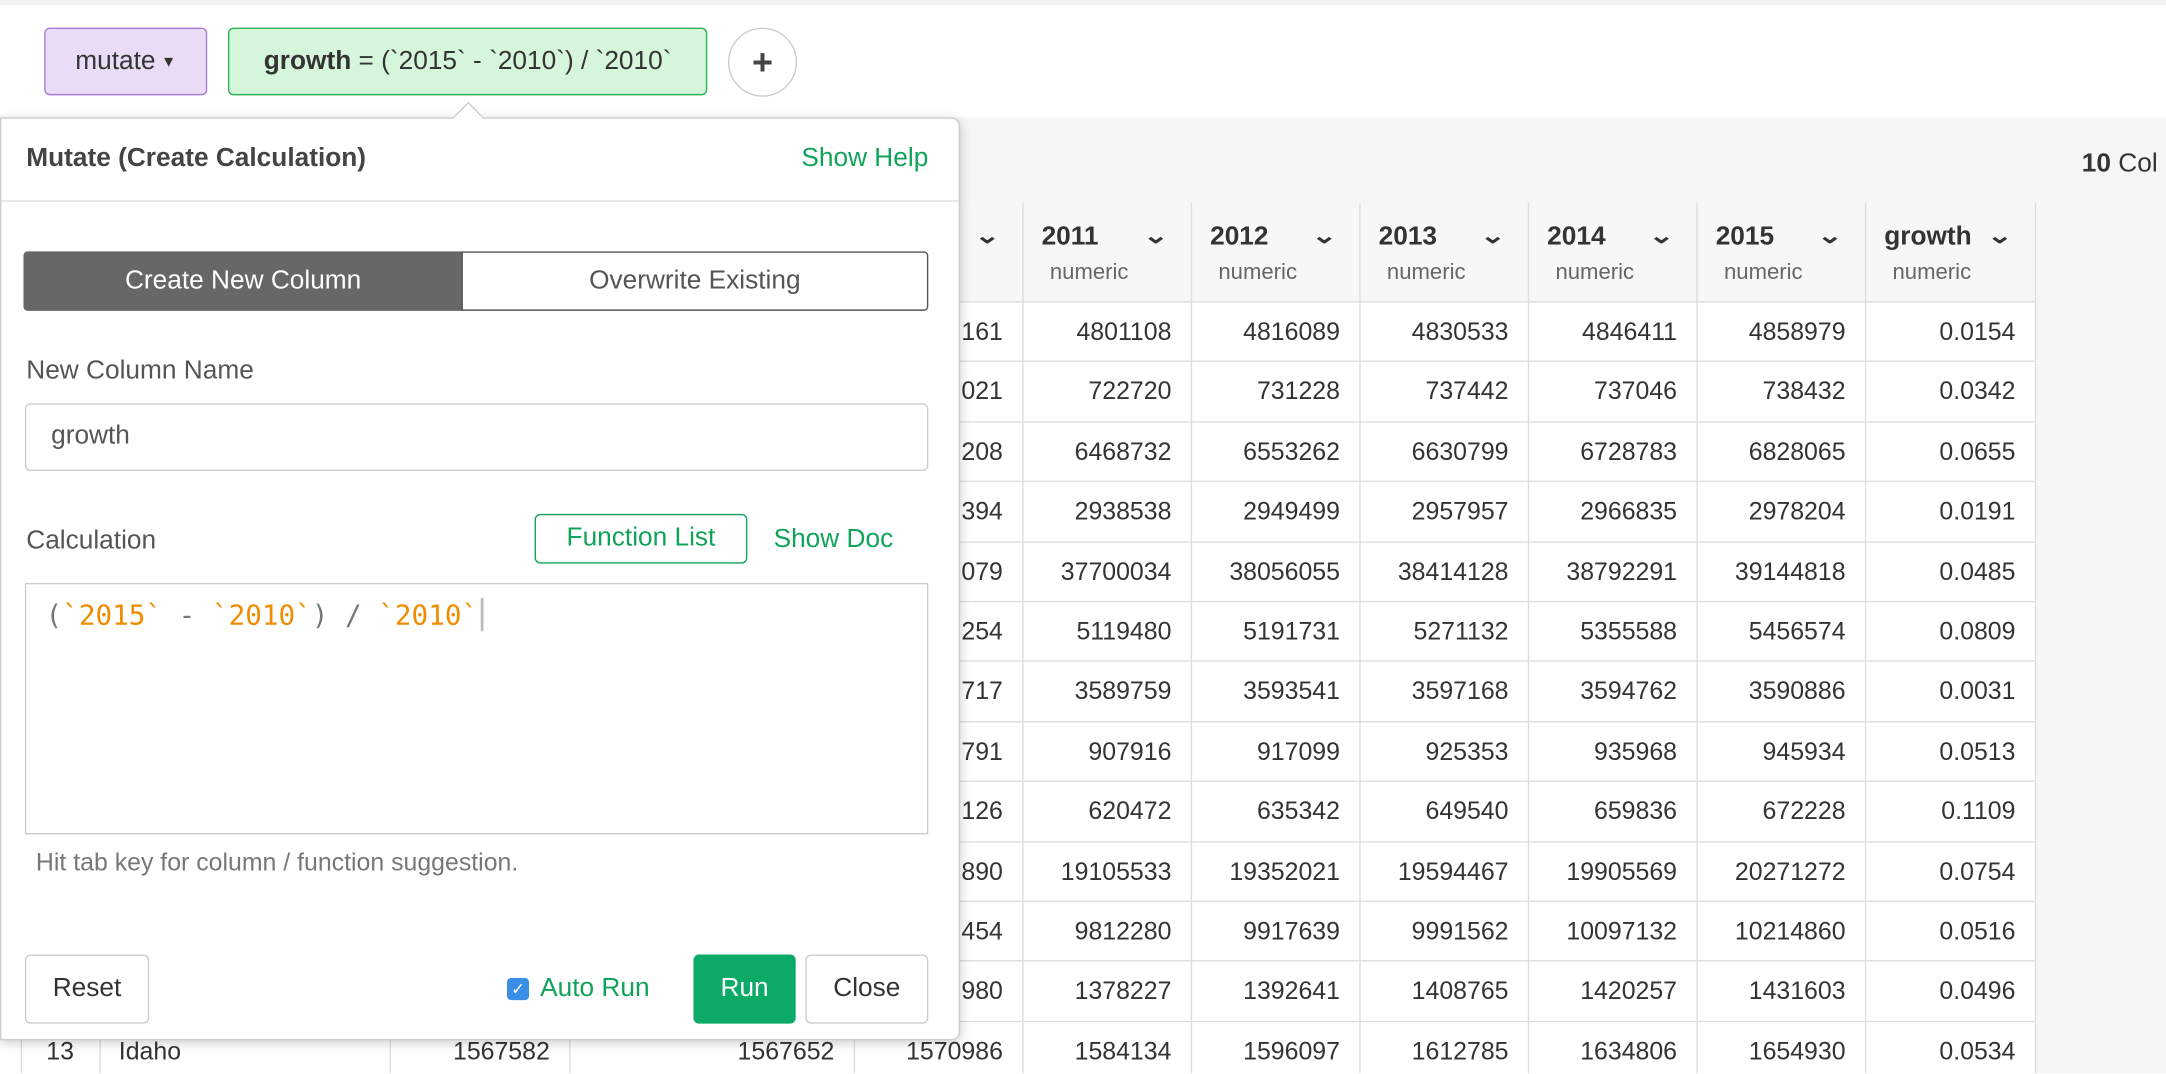 Image resolution: width=2166 pixels, height=1074 pixels. Describe the element at coordinates (982, 931) in the screenshot. I see `table-cell: 454` at that location.